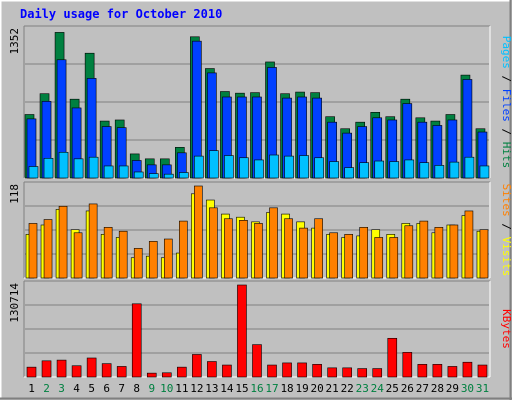  I want to click on x-tick-label-day-20: 20, so click(317, 388).